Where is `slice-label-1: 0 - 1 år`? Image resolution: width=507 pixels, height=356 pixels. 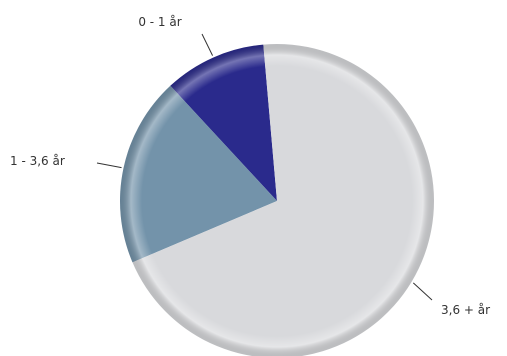
slice-label-1: 0 - 1 år is located at coordinates (159, 22).